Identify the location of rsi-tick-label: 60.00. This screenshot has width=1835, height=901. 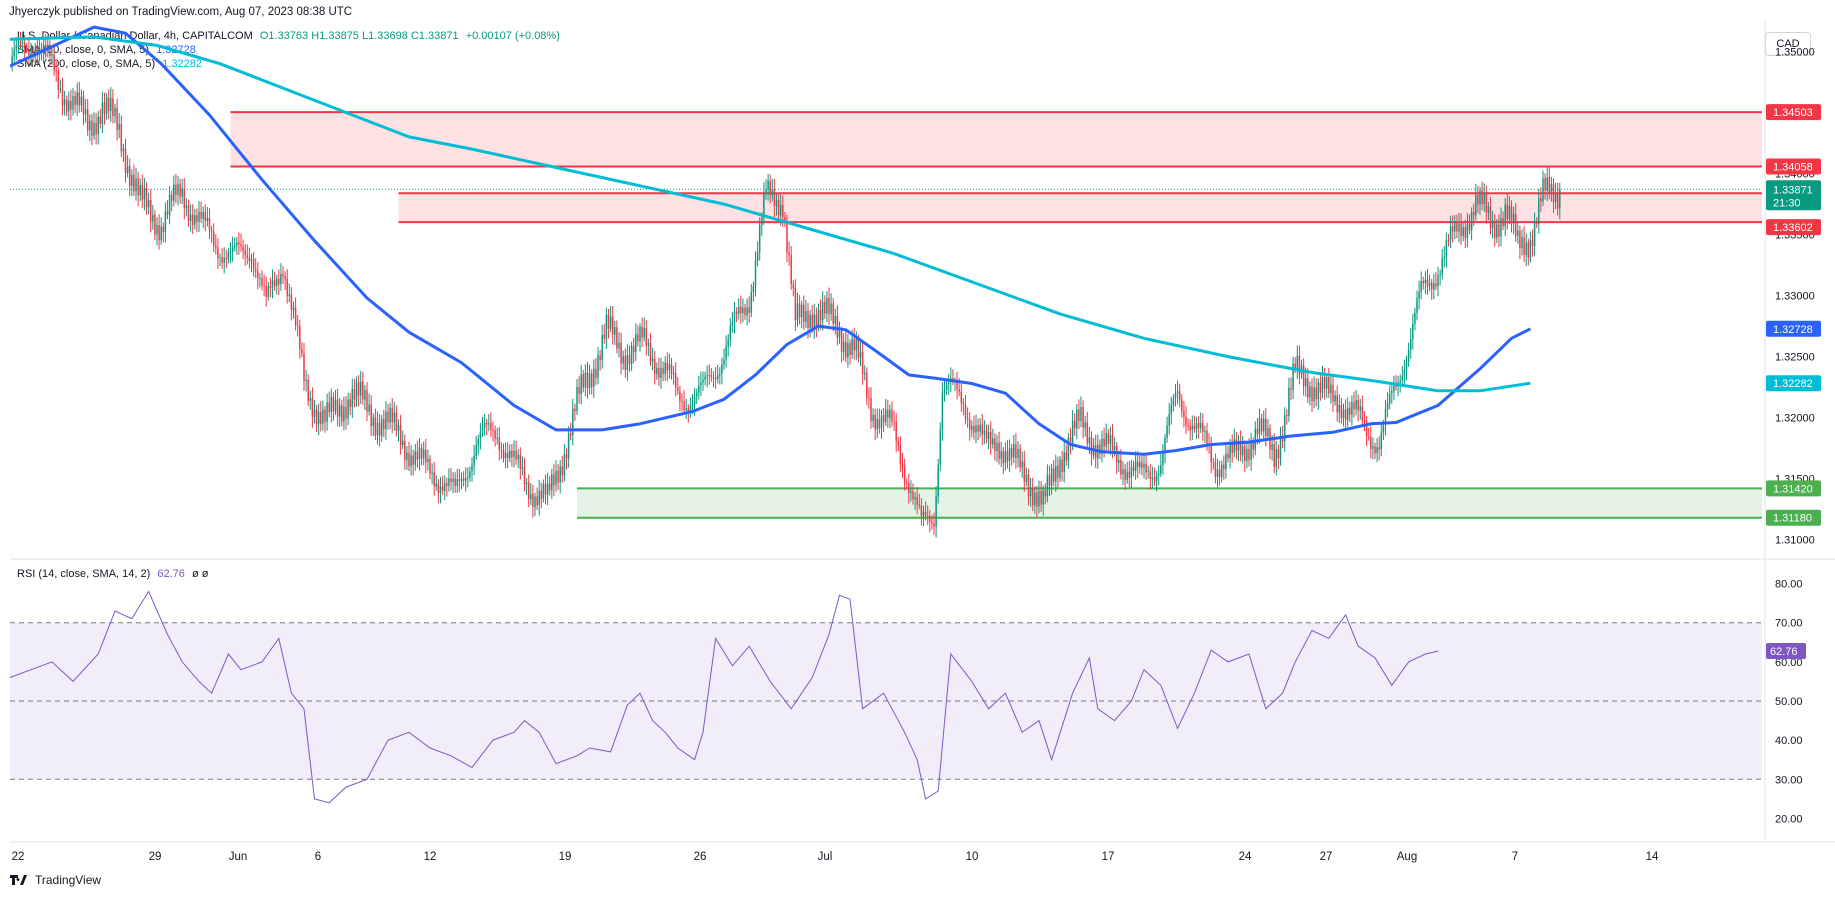
(1789, 663).